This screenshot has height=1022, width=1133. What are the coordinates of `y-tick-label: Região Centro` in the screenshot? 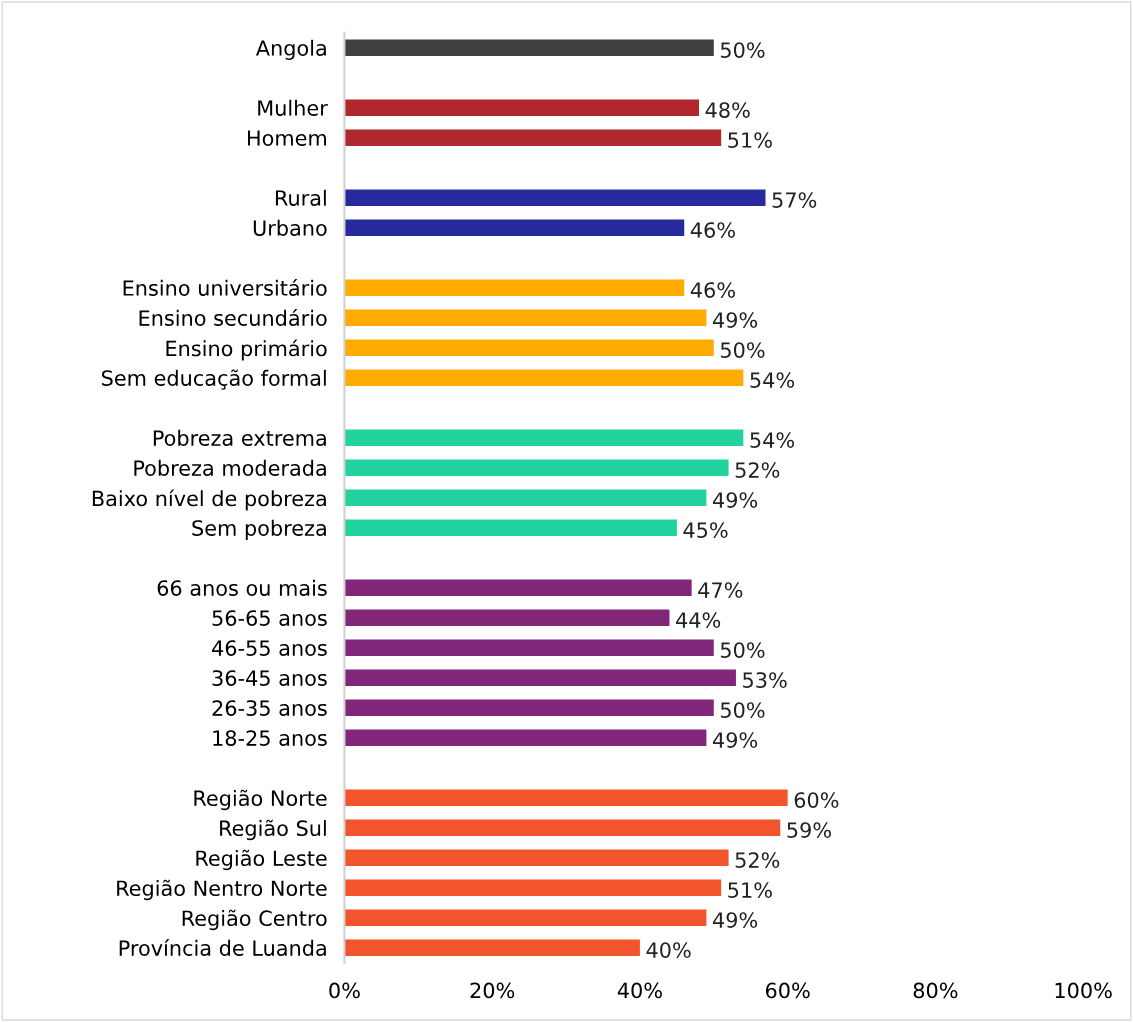 It's located at (254, 920).